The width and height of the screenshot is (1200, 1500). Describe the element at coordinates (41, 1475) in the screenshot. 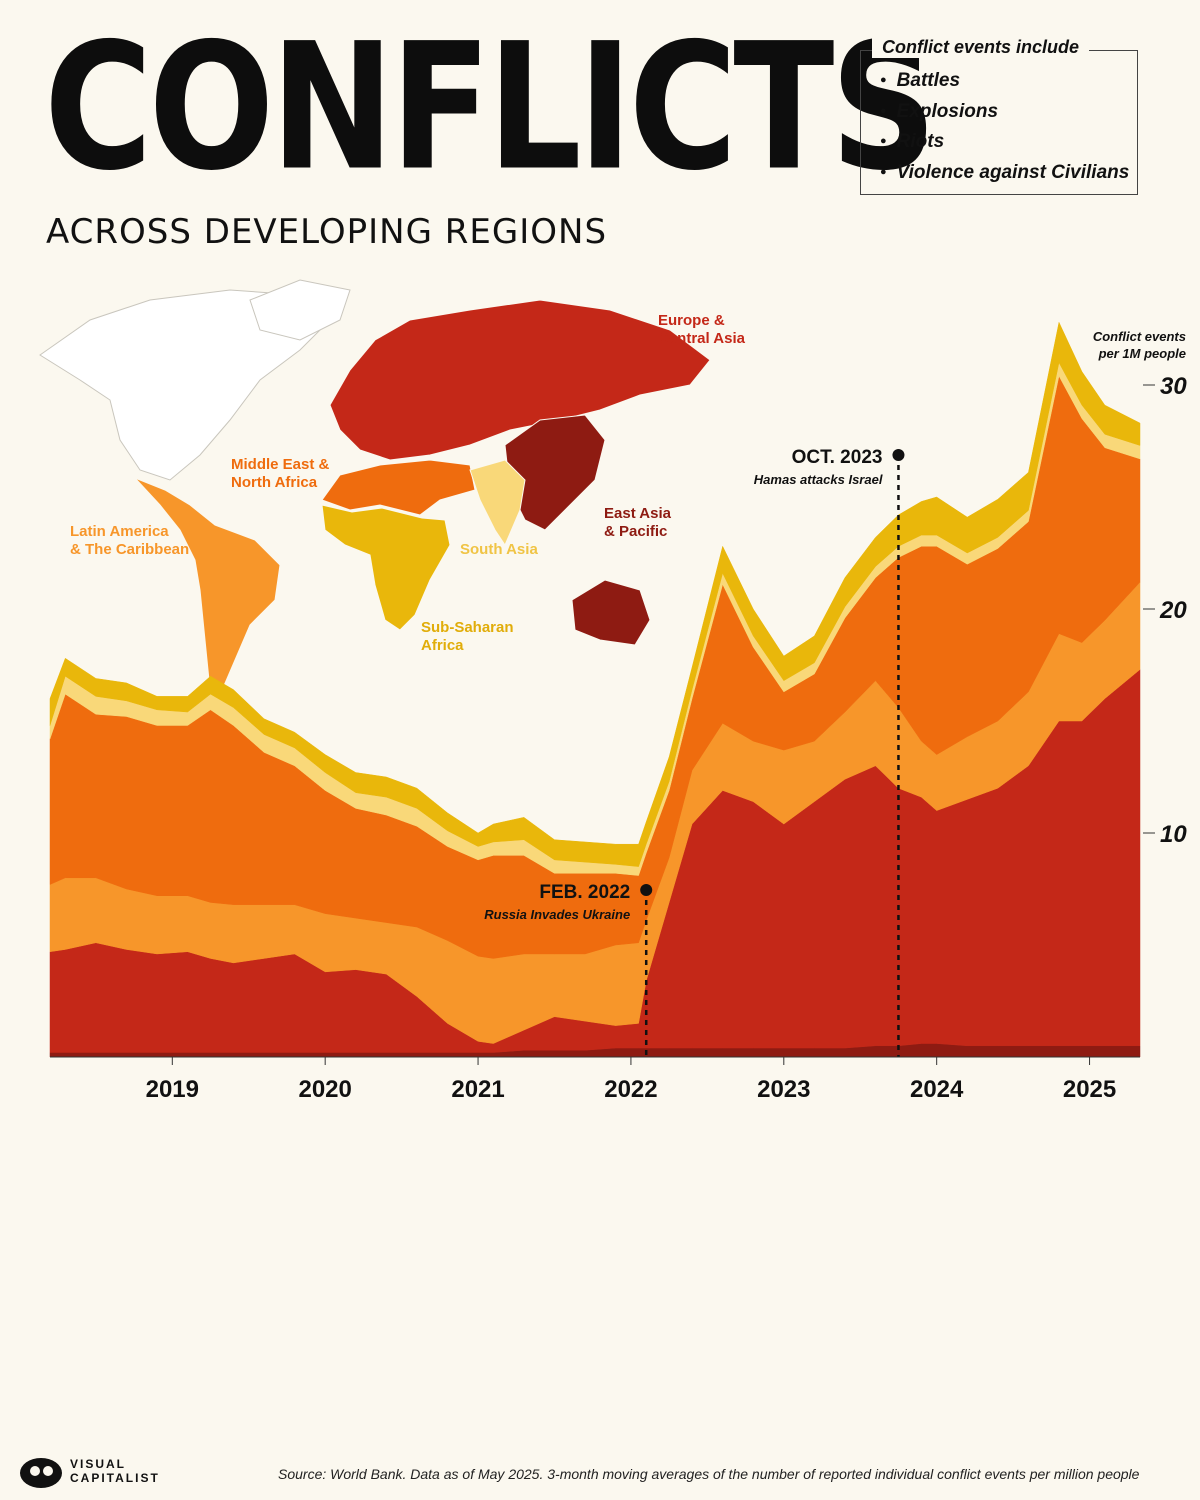

I see `logo-icon` at that location.